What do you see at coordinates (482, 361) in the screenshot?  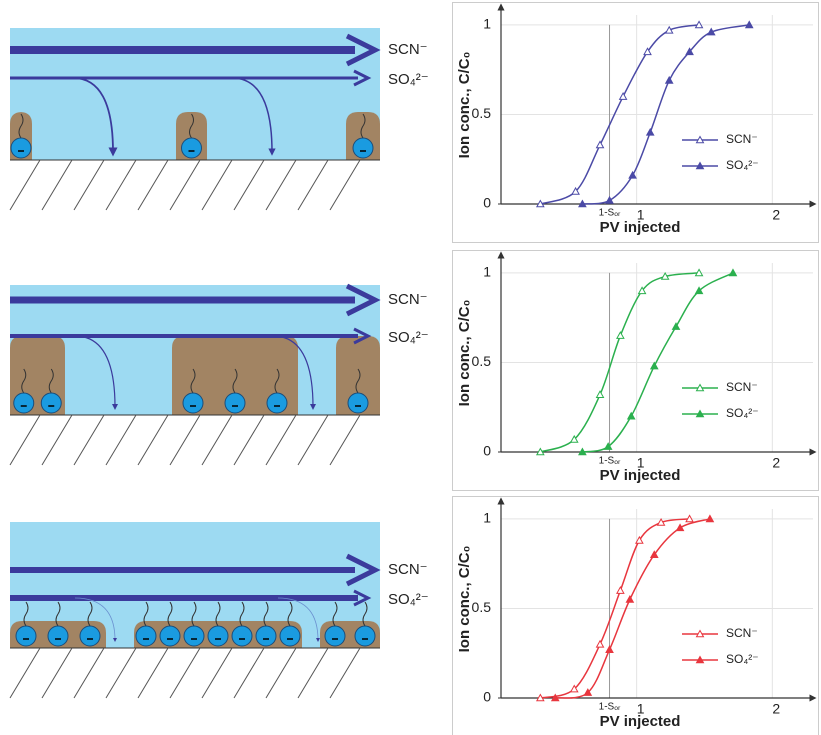 I see `y-tick-label: 0.5` at bounding box center [482, 361].